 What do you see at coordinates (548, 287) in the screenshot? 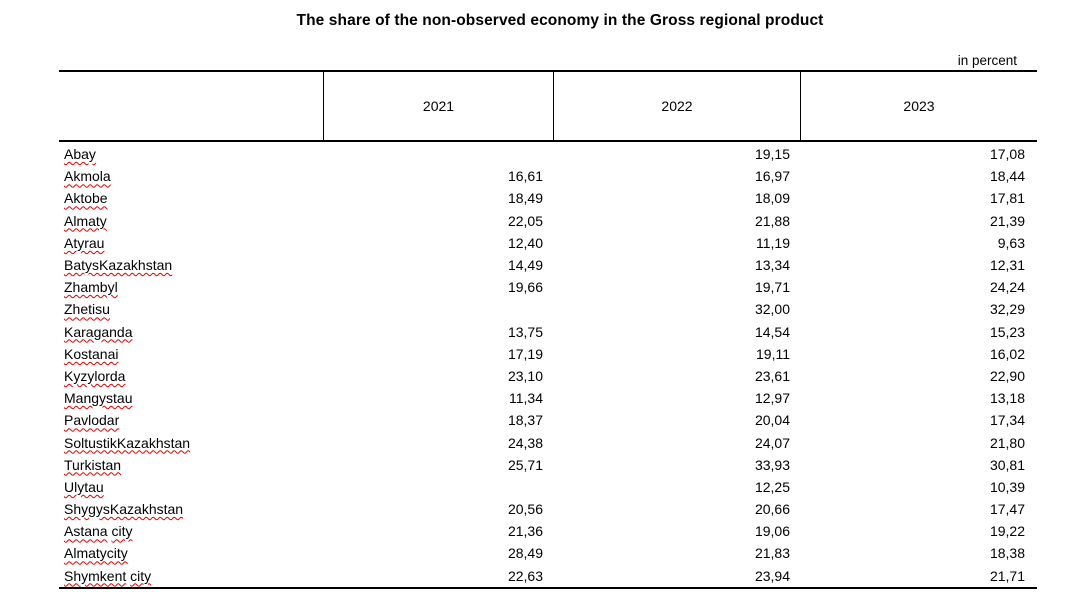
I see `table-row: Zhambyl 19,66 19,71 24,24` at bounding box center [548, 287].